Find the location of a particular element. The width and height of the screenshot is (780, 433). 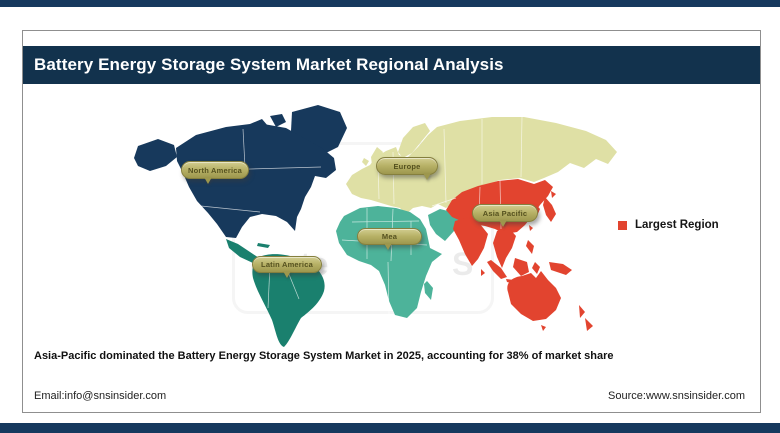

watermark-text: S is located at coordinates (463, 264).